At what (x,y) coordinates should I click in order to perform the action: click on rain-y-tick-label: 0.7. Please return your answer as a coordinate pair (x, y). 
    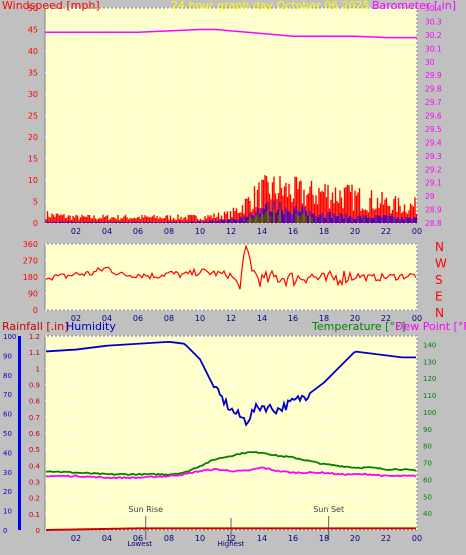
    Looking at the image, I should click on (34, 418).